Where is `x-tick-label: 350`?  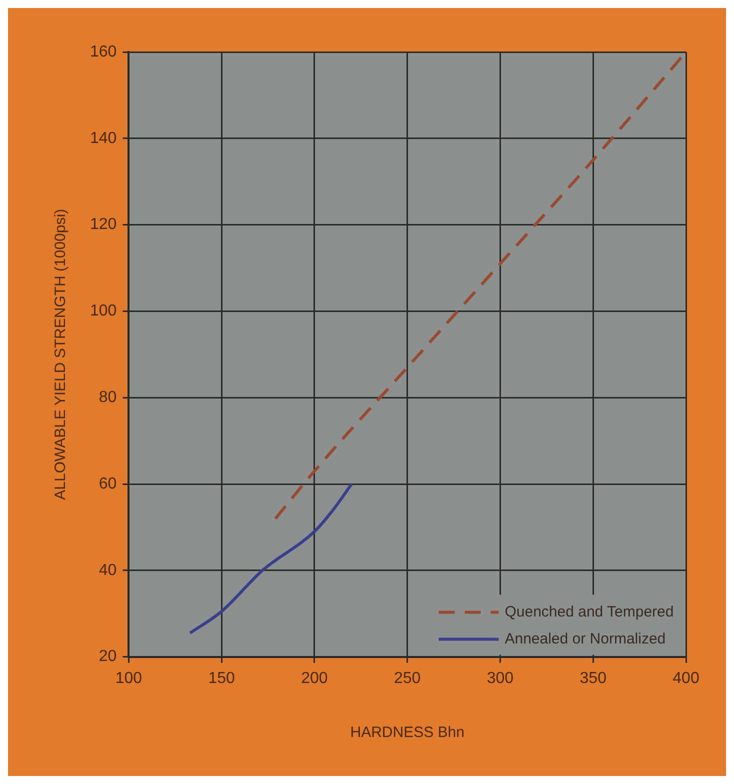 x-tick-label: 350 is located at coordinates (593, 678).